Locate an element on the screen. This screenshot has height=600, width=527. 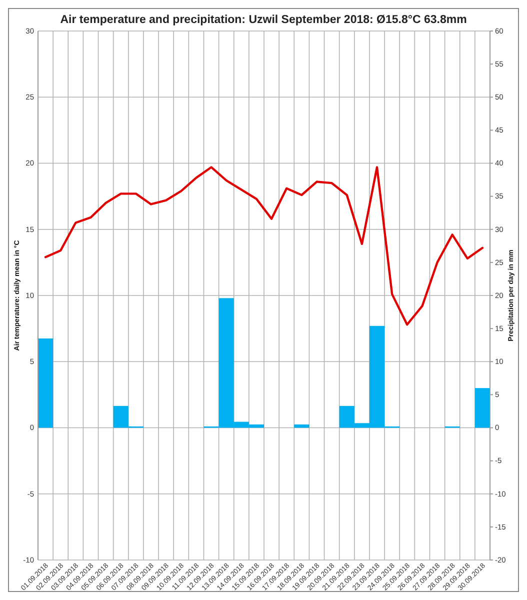
chart-title: Air temperature and precipitation: Uzwil September 2018: Ø15.8°C 63.8mm is located at coordinates (263, 20).